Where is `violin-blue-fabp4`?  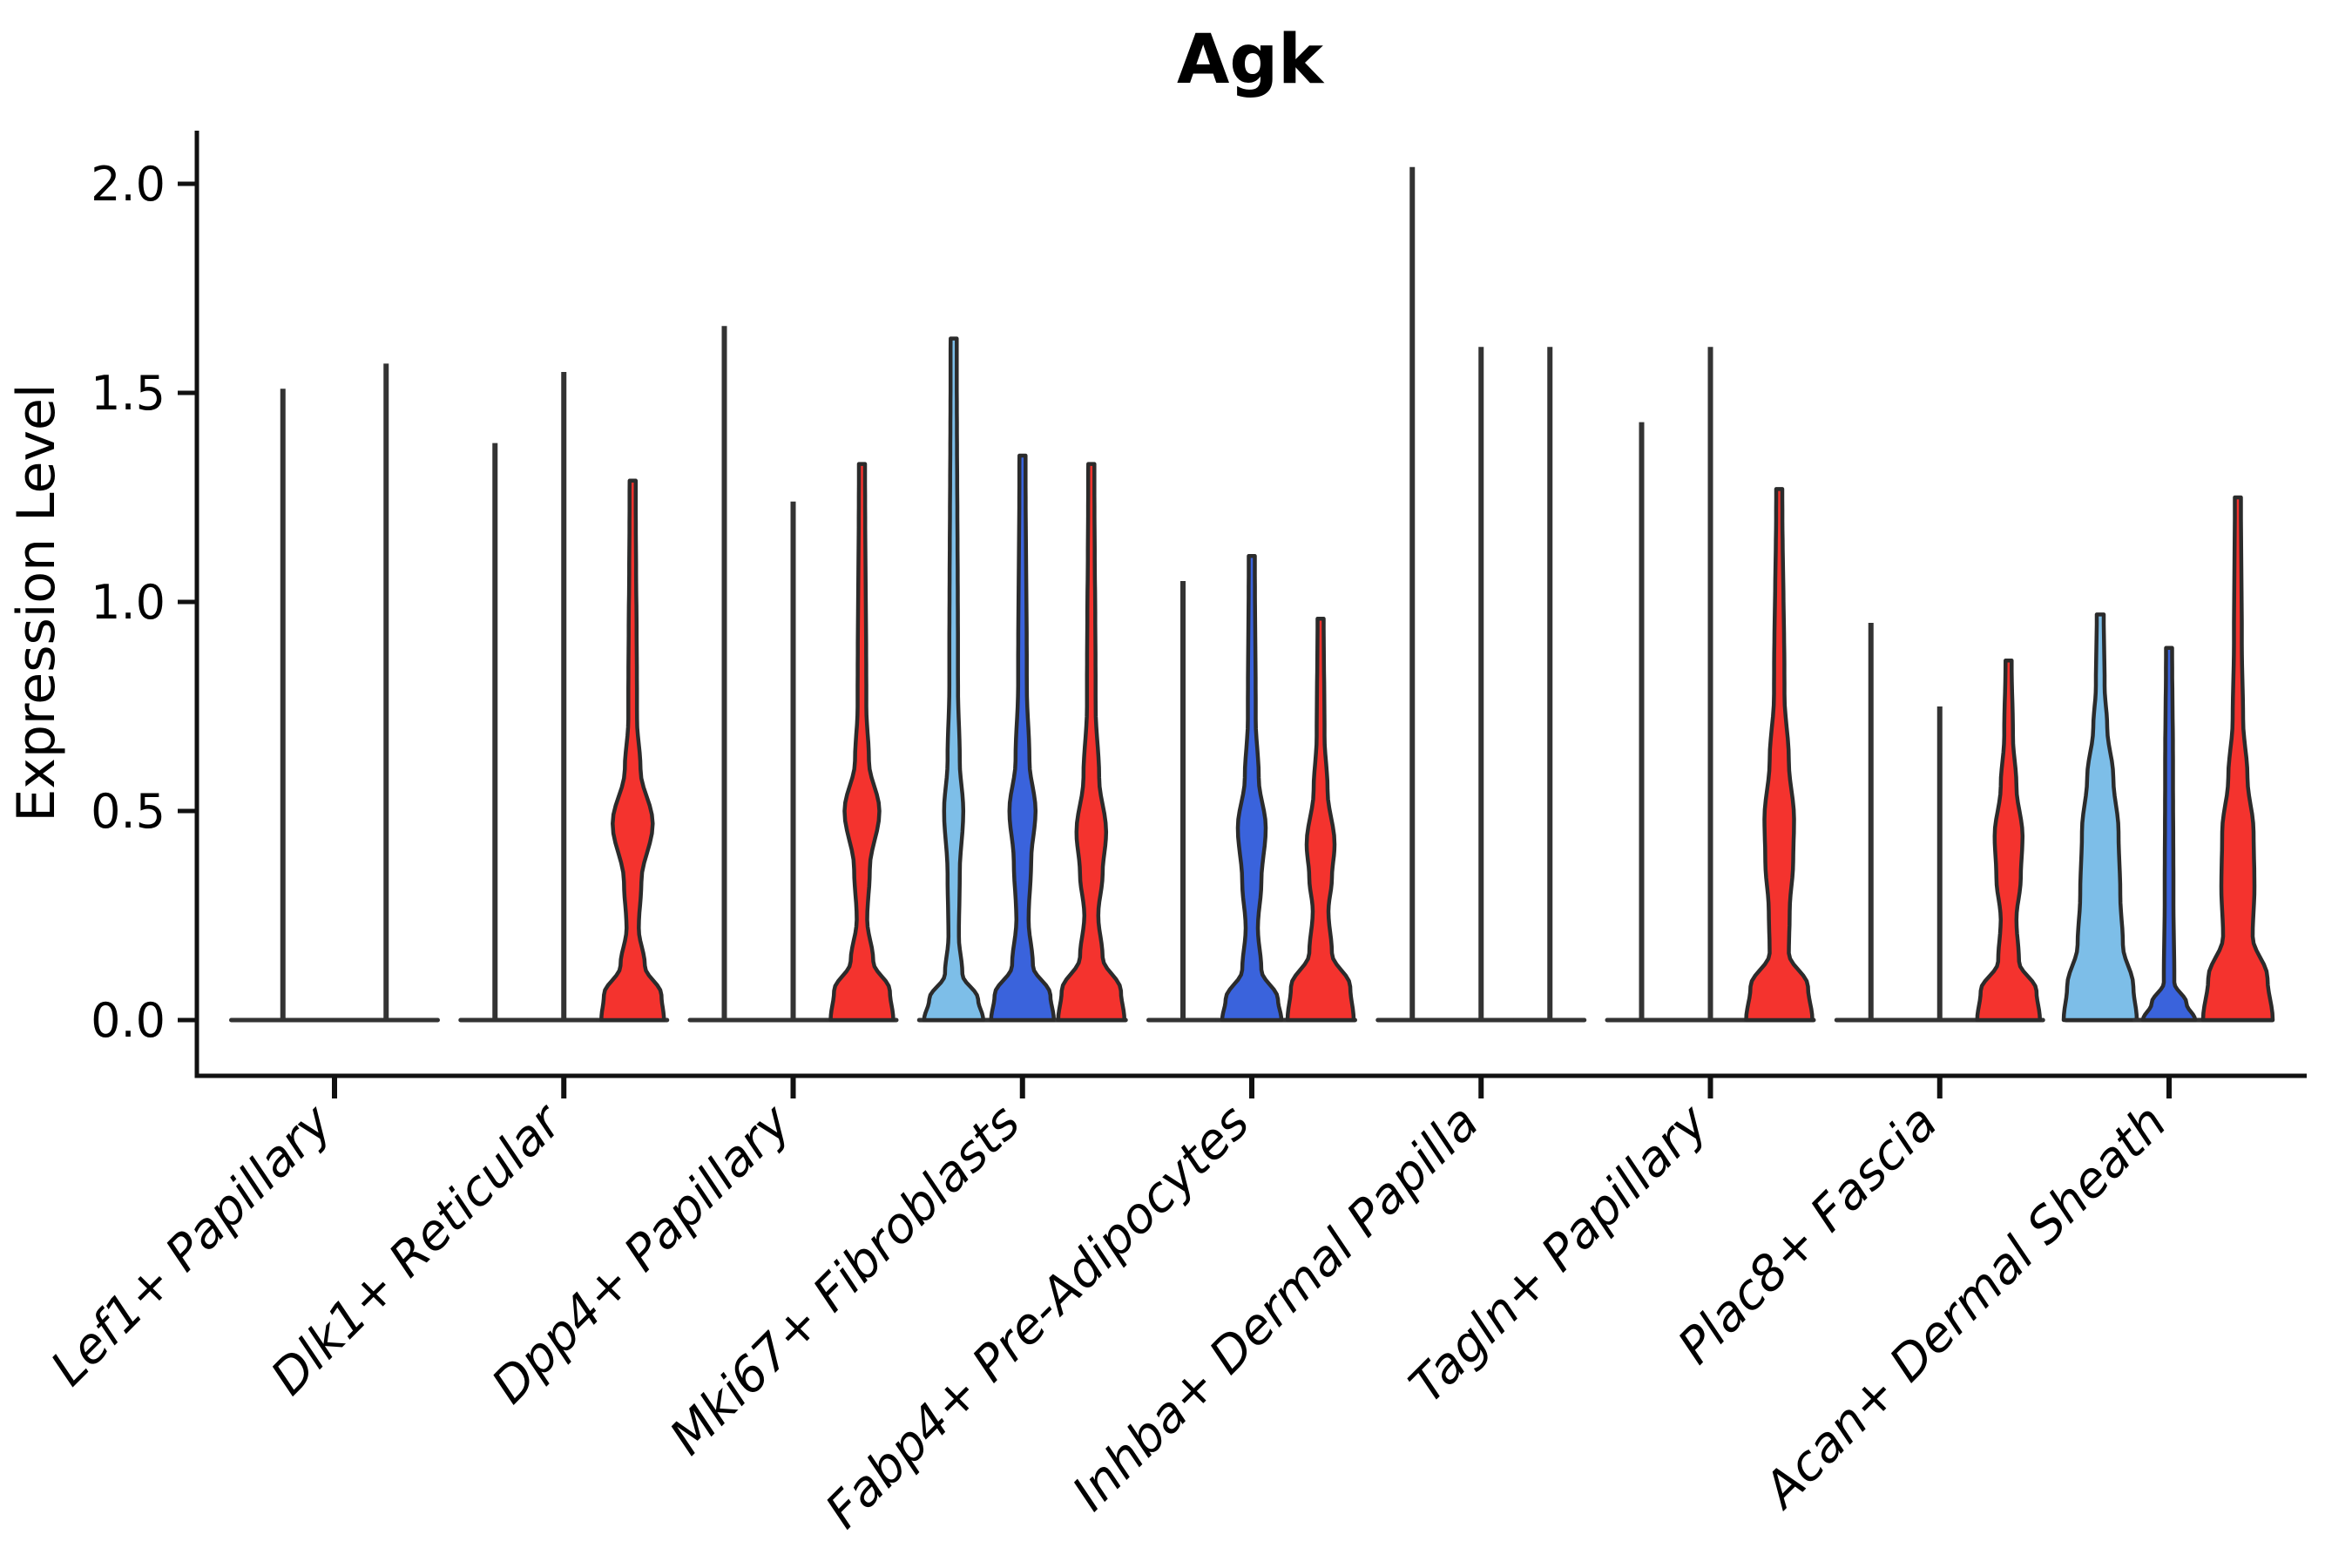 violin-blue-fabp4 is located at coordinates (1252, 788).